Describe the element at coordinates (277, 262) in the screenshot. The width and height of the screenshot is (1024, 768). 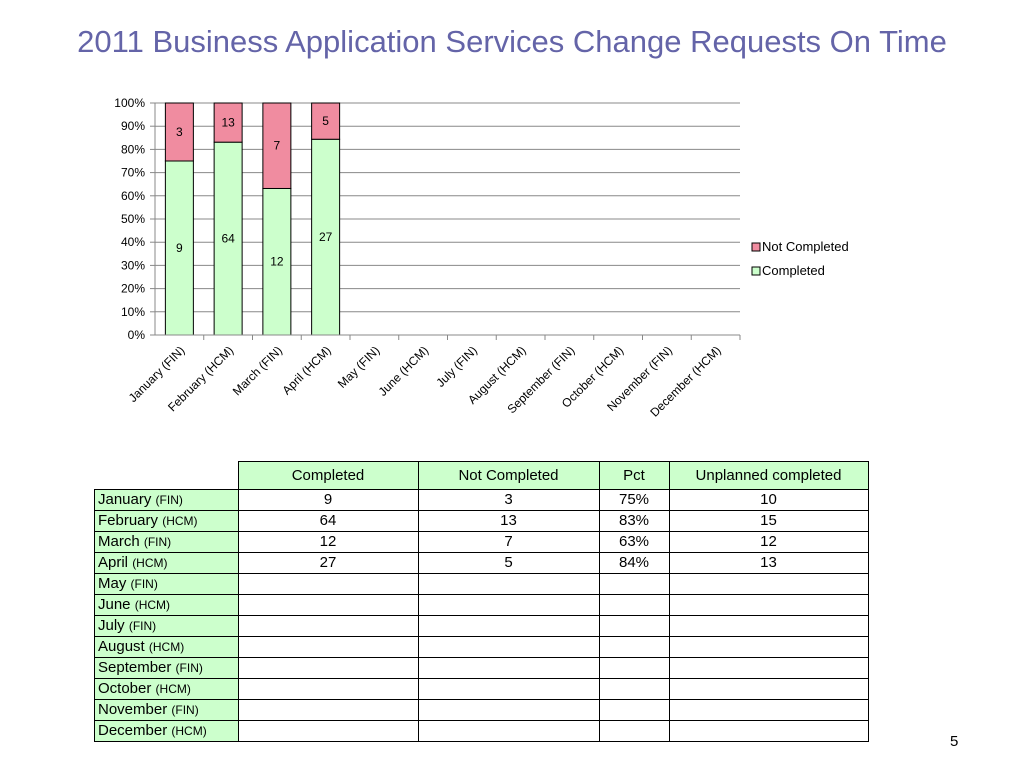
I see `data-label-completed: 12` at that location.